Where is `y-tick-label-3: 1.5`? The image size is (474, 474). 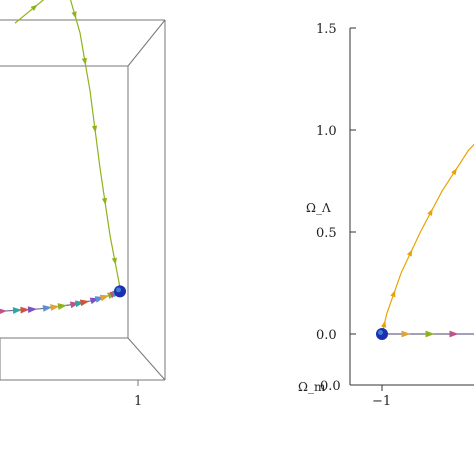 y-tick-label-3: 1.5 is located at coordinates (326, 29).